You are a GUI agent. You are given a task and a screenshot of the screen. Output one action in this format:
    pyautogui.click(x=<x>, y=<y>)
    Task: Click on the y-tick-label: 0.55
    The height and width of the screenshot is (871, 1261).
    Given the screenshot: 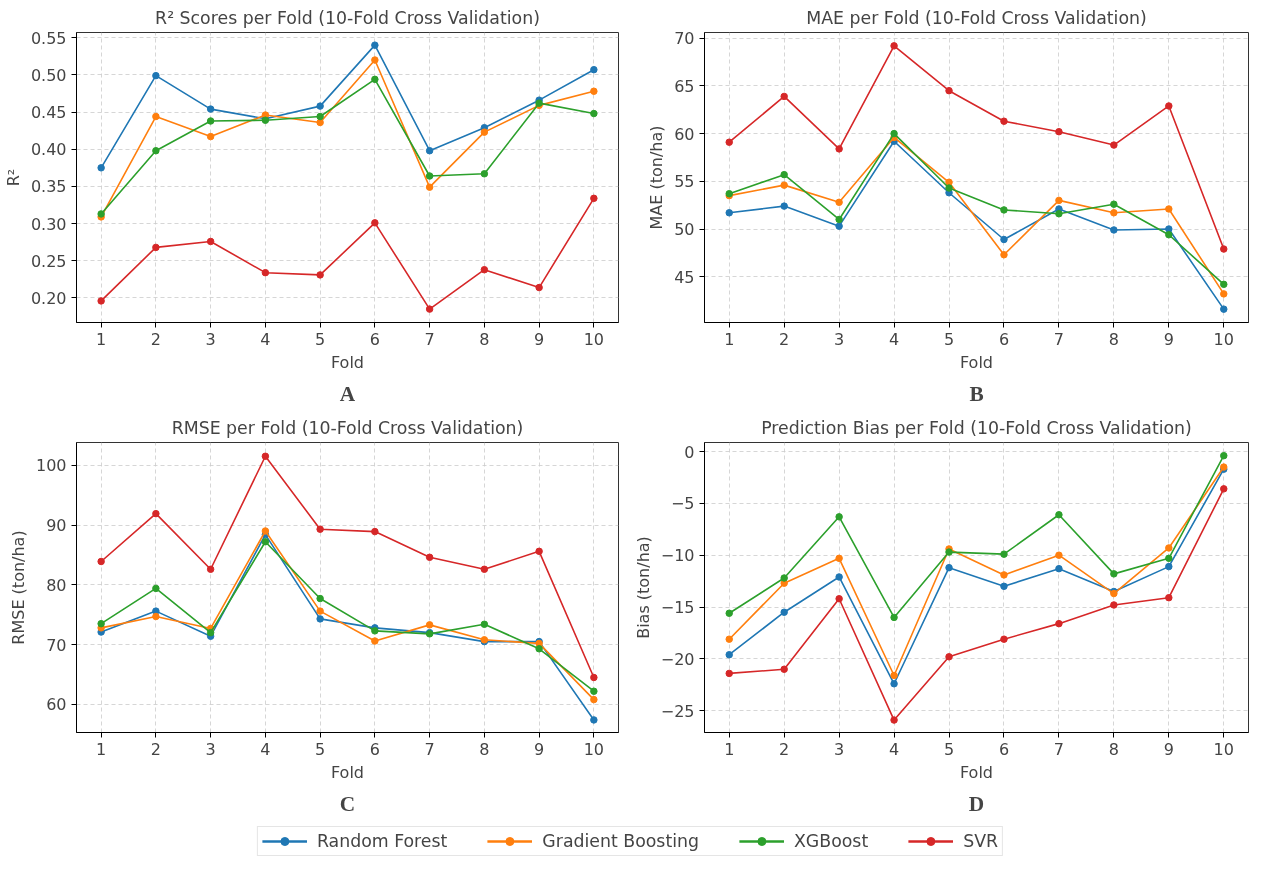 What is the action you would take?
    pyautogui.click(x=48, y=38)
    